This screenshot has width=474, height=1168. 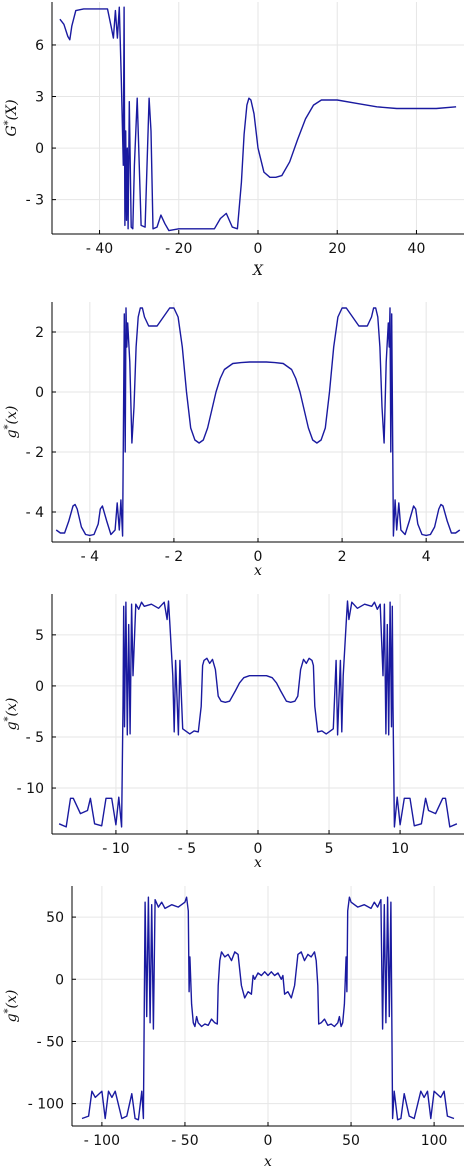 What do you see at coordinates (46, 1105) in the screenshot?
I see `y-tick-label: - 100` at bounding box center [46, 1105].